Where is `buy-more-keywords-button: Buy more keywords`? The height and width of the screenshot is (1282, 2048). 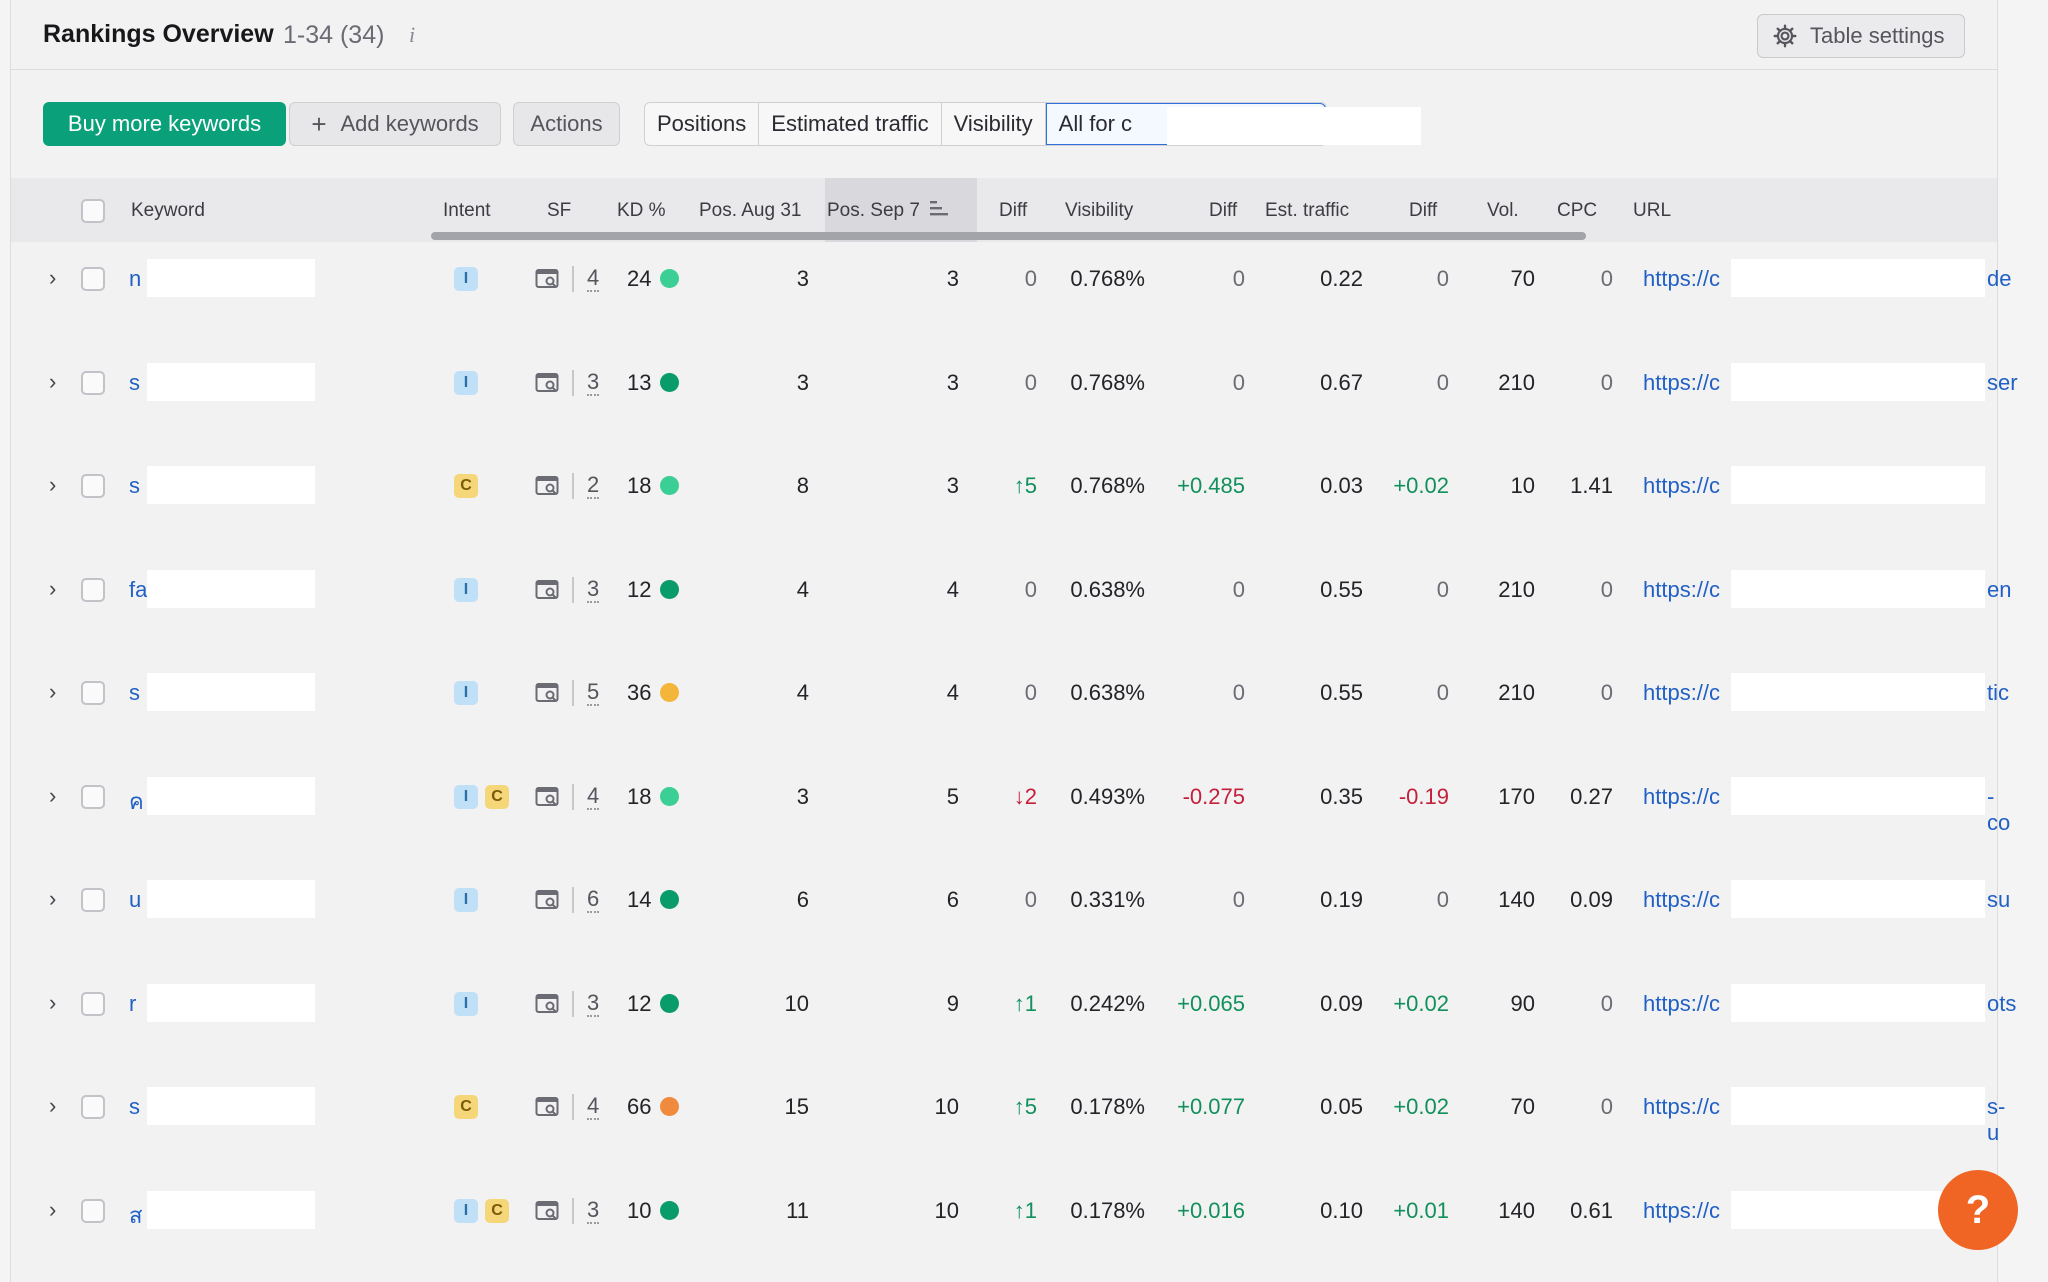
buy-more-keywords-button: Buy more keywords is located at coordinates (164, 124).